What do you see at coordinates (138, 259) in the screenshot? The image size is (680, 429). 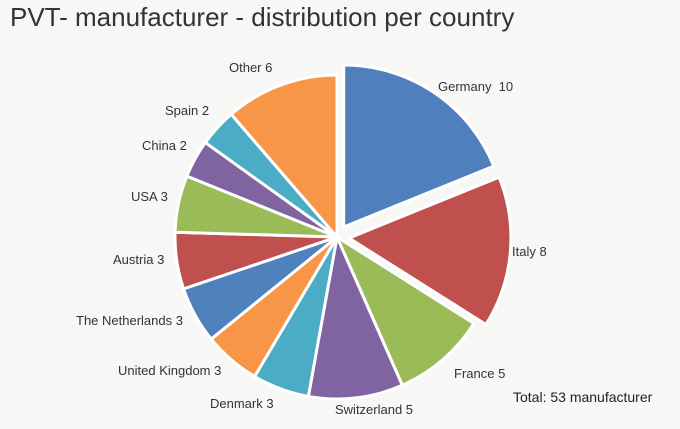 I see `slice-label-austria: Austria 3` at bounding box center [138, 259].